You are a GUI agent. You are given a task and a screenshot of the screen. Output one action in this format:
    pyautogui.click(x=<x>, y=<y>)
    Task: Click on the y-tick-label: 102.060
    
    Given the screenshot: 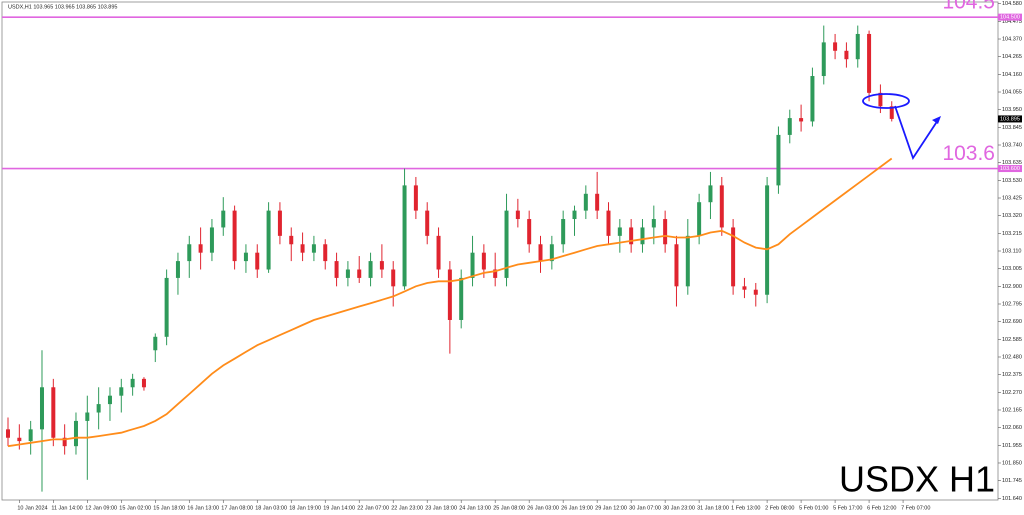 What is the action you would take?
    pyautogui.click(x=1012, y=428)
    